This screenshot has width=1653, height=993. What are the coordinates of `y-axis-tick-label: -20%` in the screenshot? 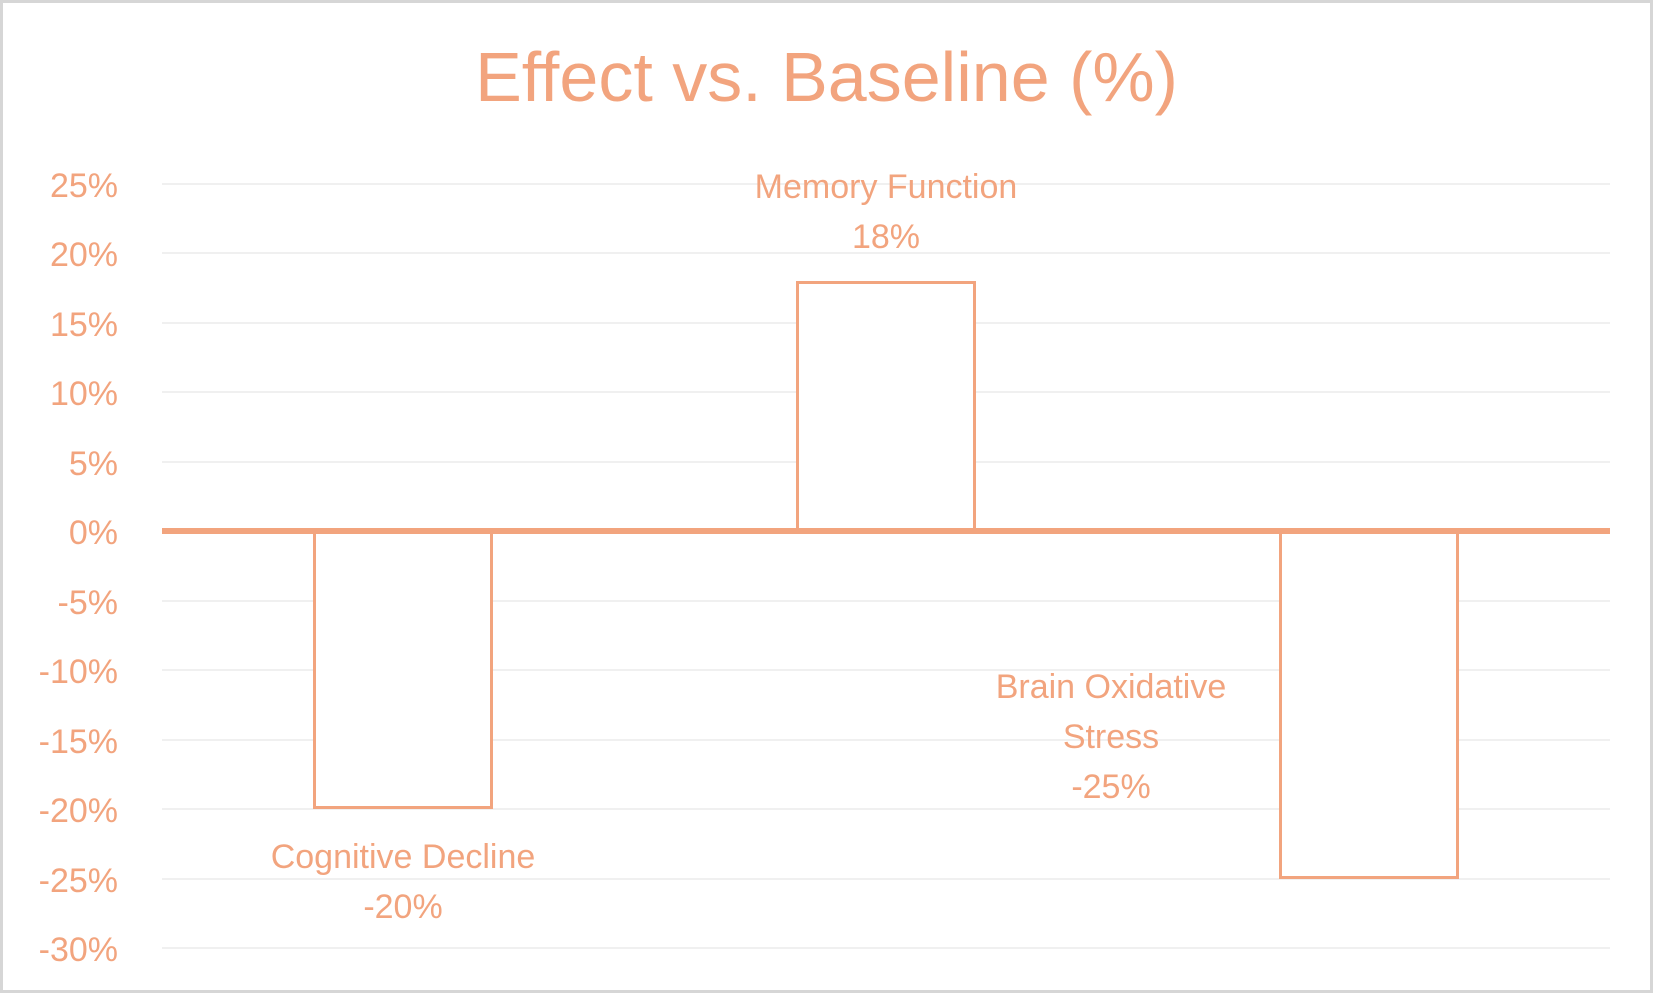 It's located at (78, 811).